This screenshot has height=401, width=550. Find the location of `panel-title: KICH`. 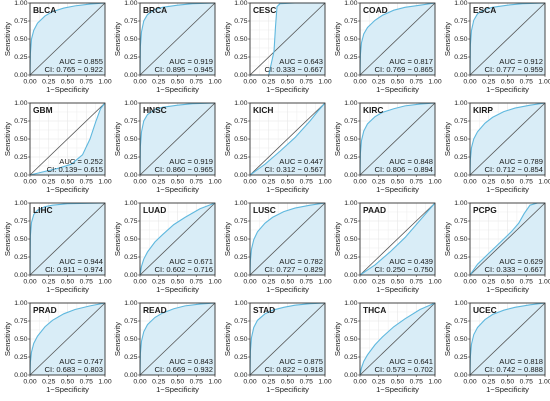

panel-title: KICH is located at coordinates (263, 110).